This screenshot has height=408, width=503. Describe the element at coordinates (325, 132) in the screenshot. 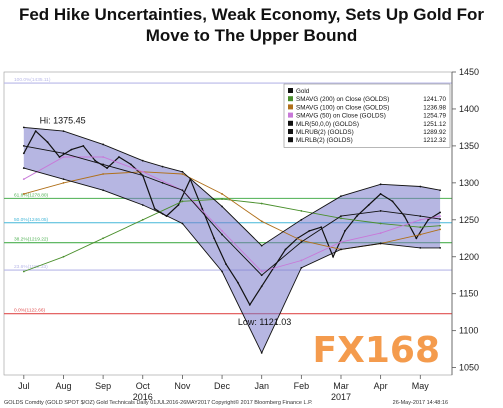

I see `legend-label-5: MLRUB(2) (GOLDS)` at that location.